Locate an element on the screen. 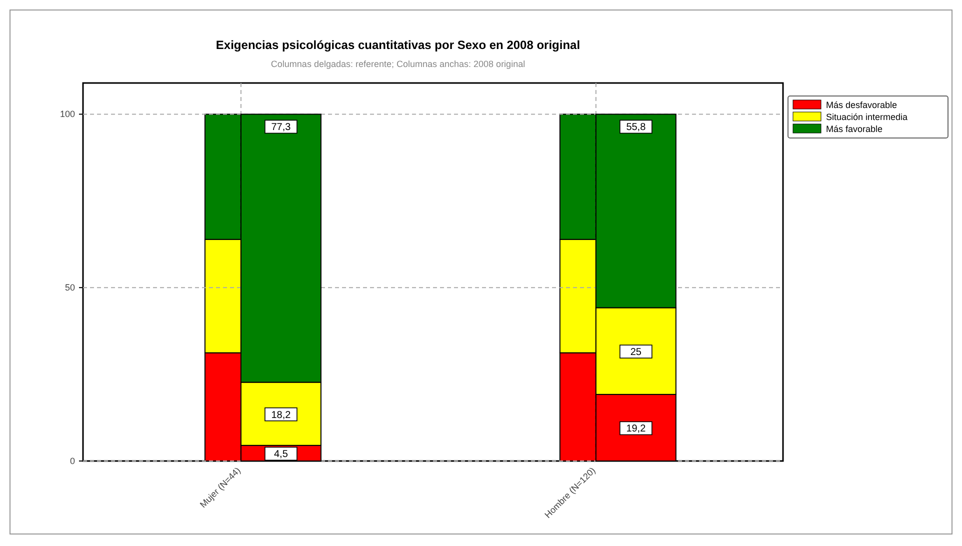 The height and width of the screenshot is (546, 962). legend-label: Situación intermedia is located at coordinates (867, 117).